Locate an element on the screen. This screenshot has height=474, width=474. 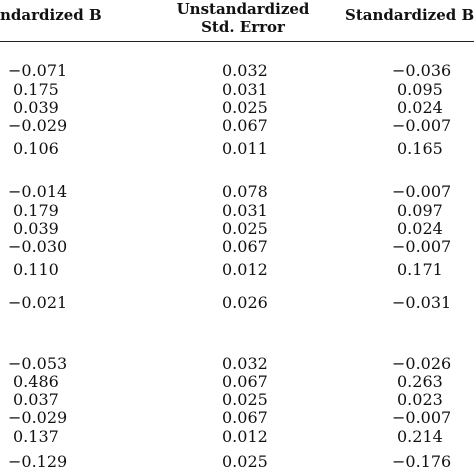
table-cell: −0.021 is located at coordinates (38, 302).